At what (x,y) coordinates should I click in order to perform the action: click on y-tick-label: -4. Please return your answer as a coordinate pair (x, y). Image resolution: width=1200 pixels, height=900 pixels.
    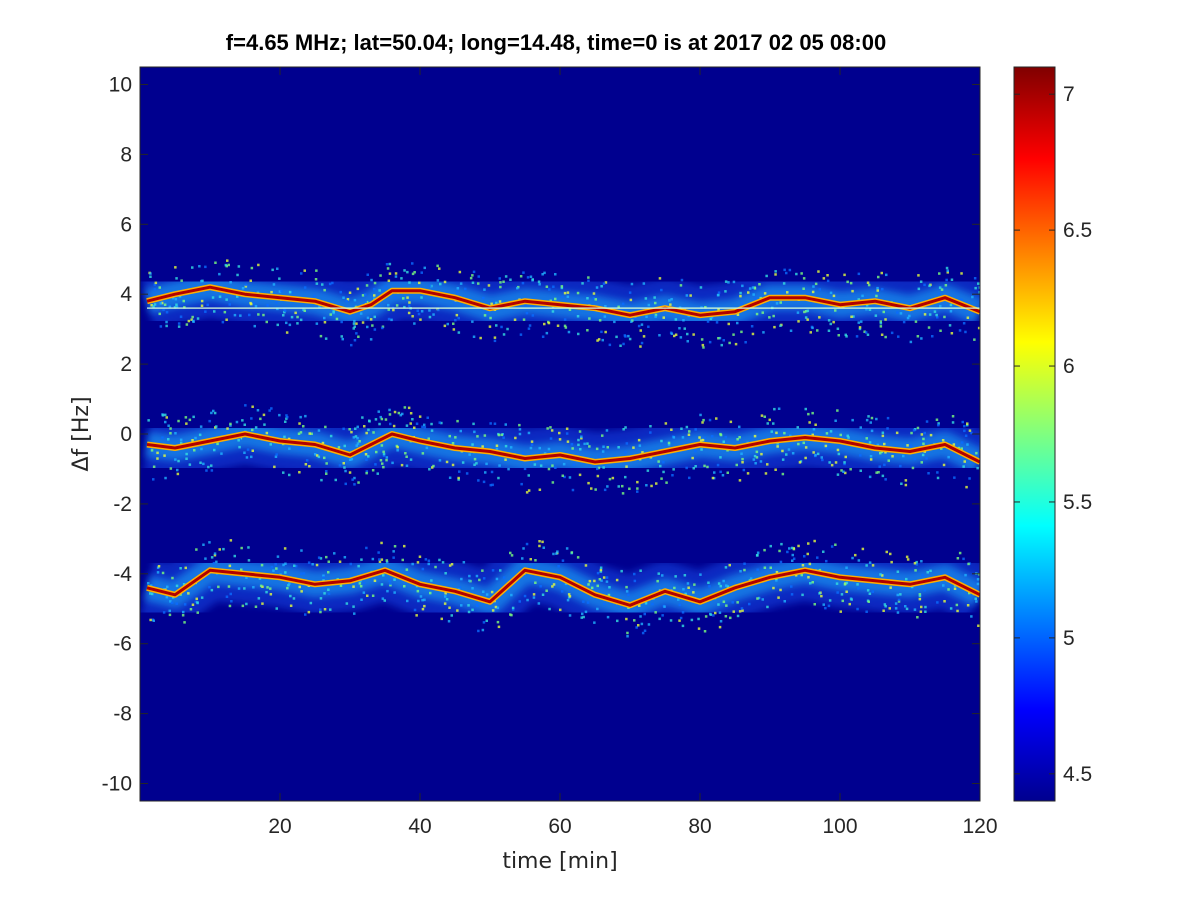
    Looking at the image, I should click on (122, 574).